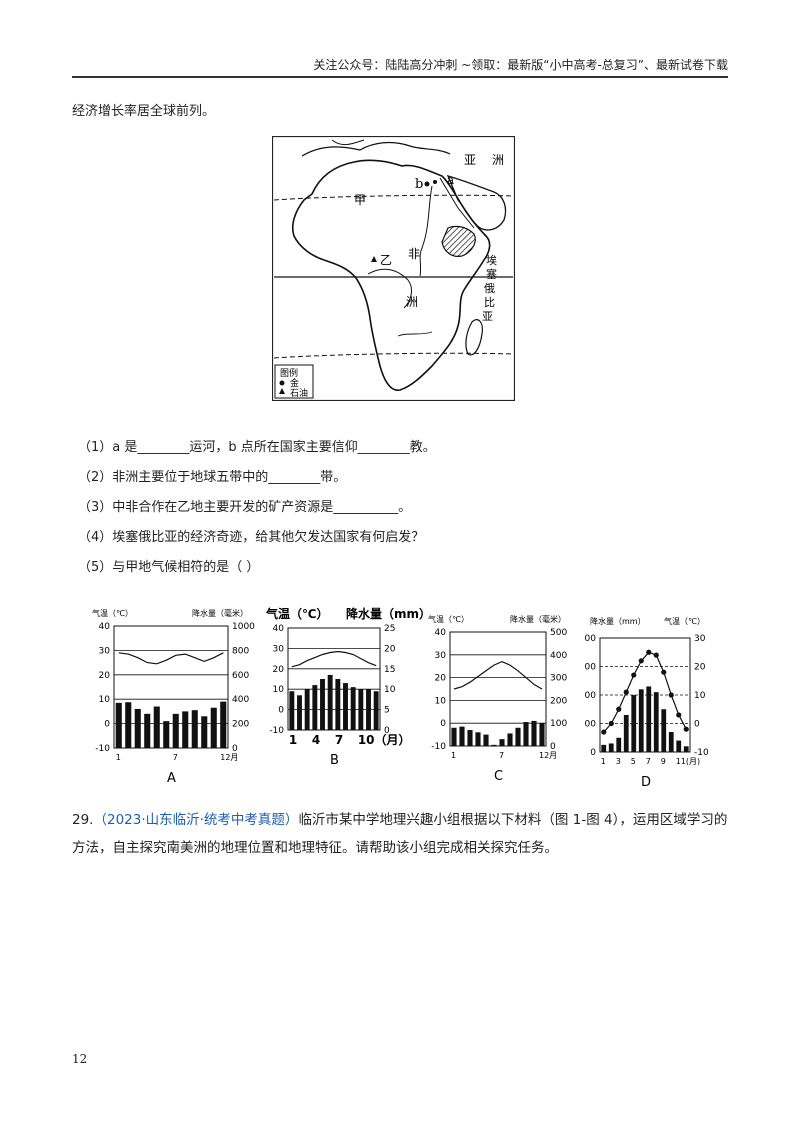 Image resolution: width=800 pixels, height=1132 pixels. What do you see at coordinates (220, 613) in the screenshot?
I see `precip-axis-title: 降水量（毫米）` at bounding box center [220, 613].